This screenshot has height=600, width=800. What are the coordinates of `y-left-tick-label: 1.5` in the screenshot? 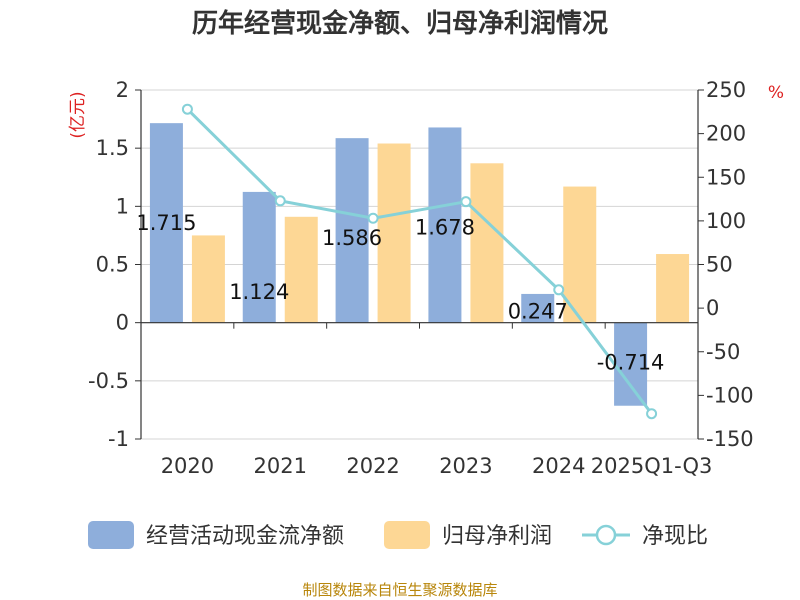 It's located at (112, 148).